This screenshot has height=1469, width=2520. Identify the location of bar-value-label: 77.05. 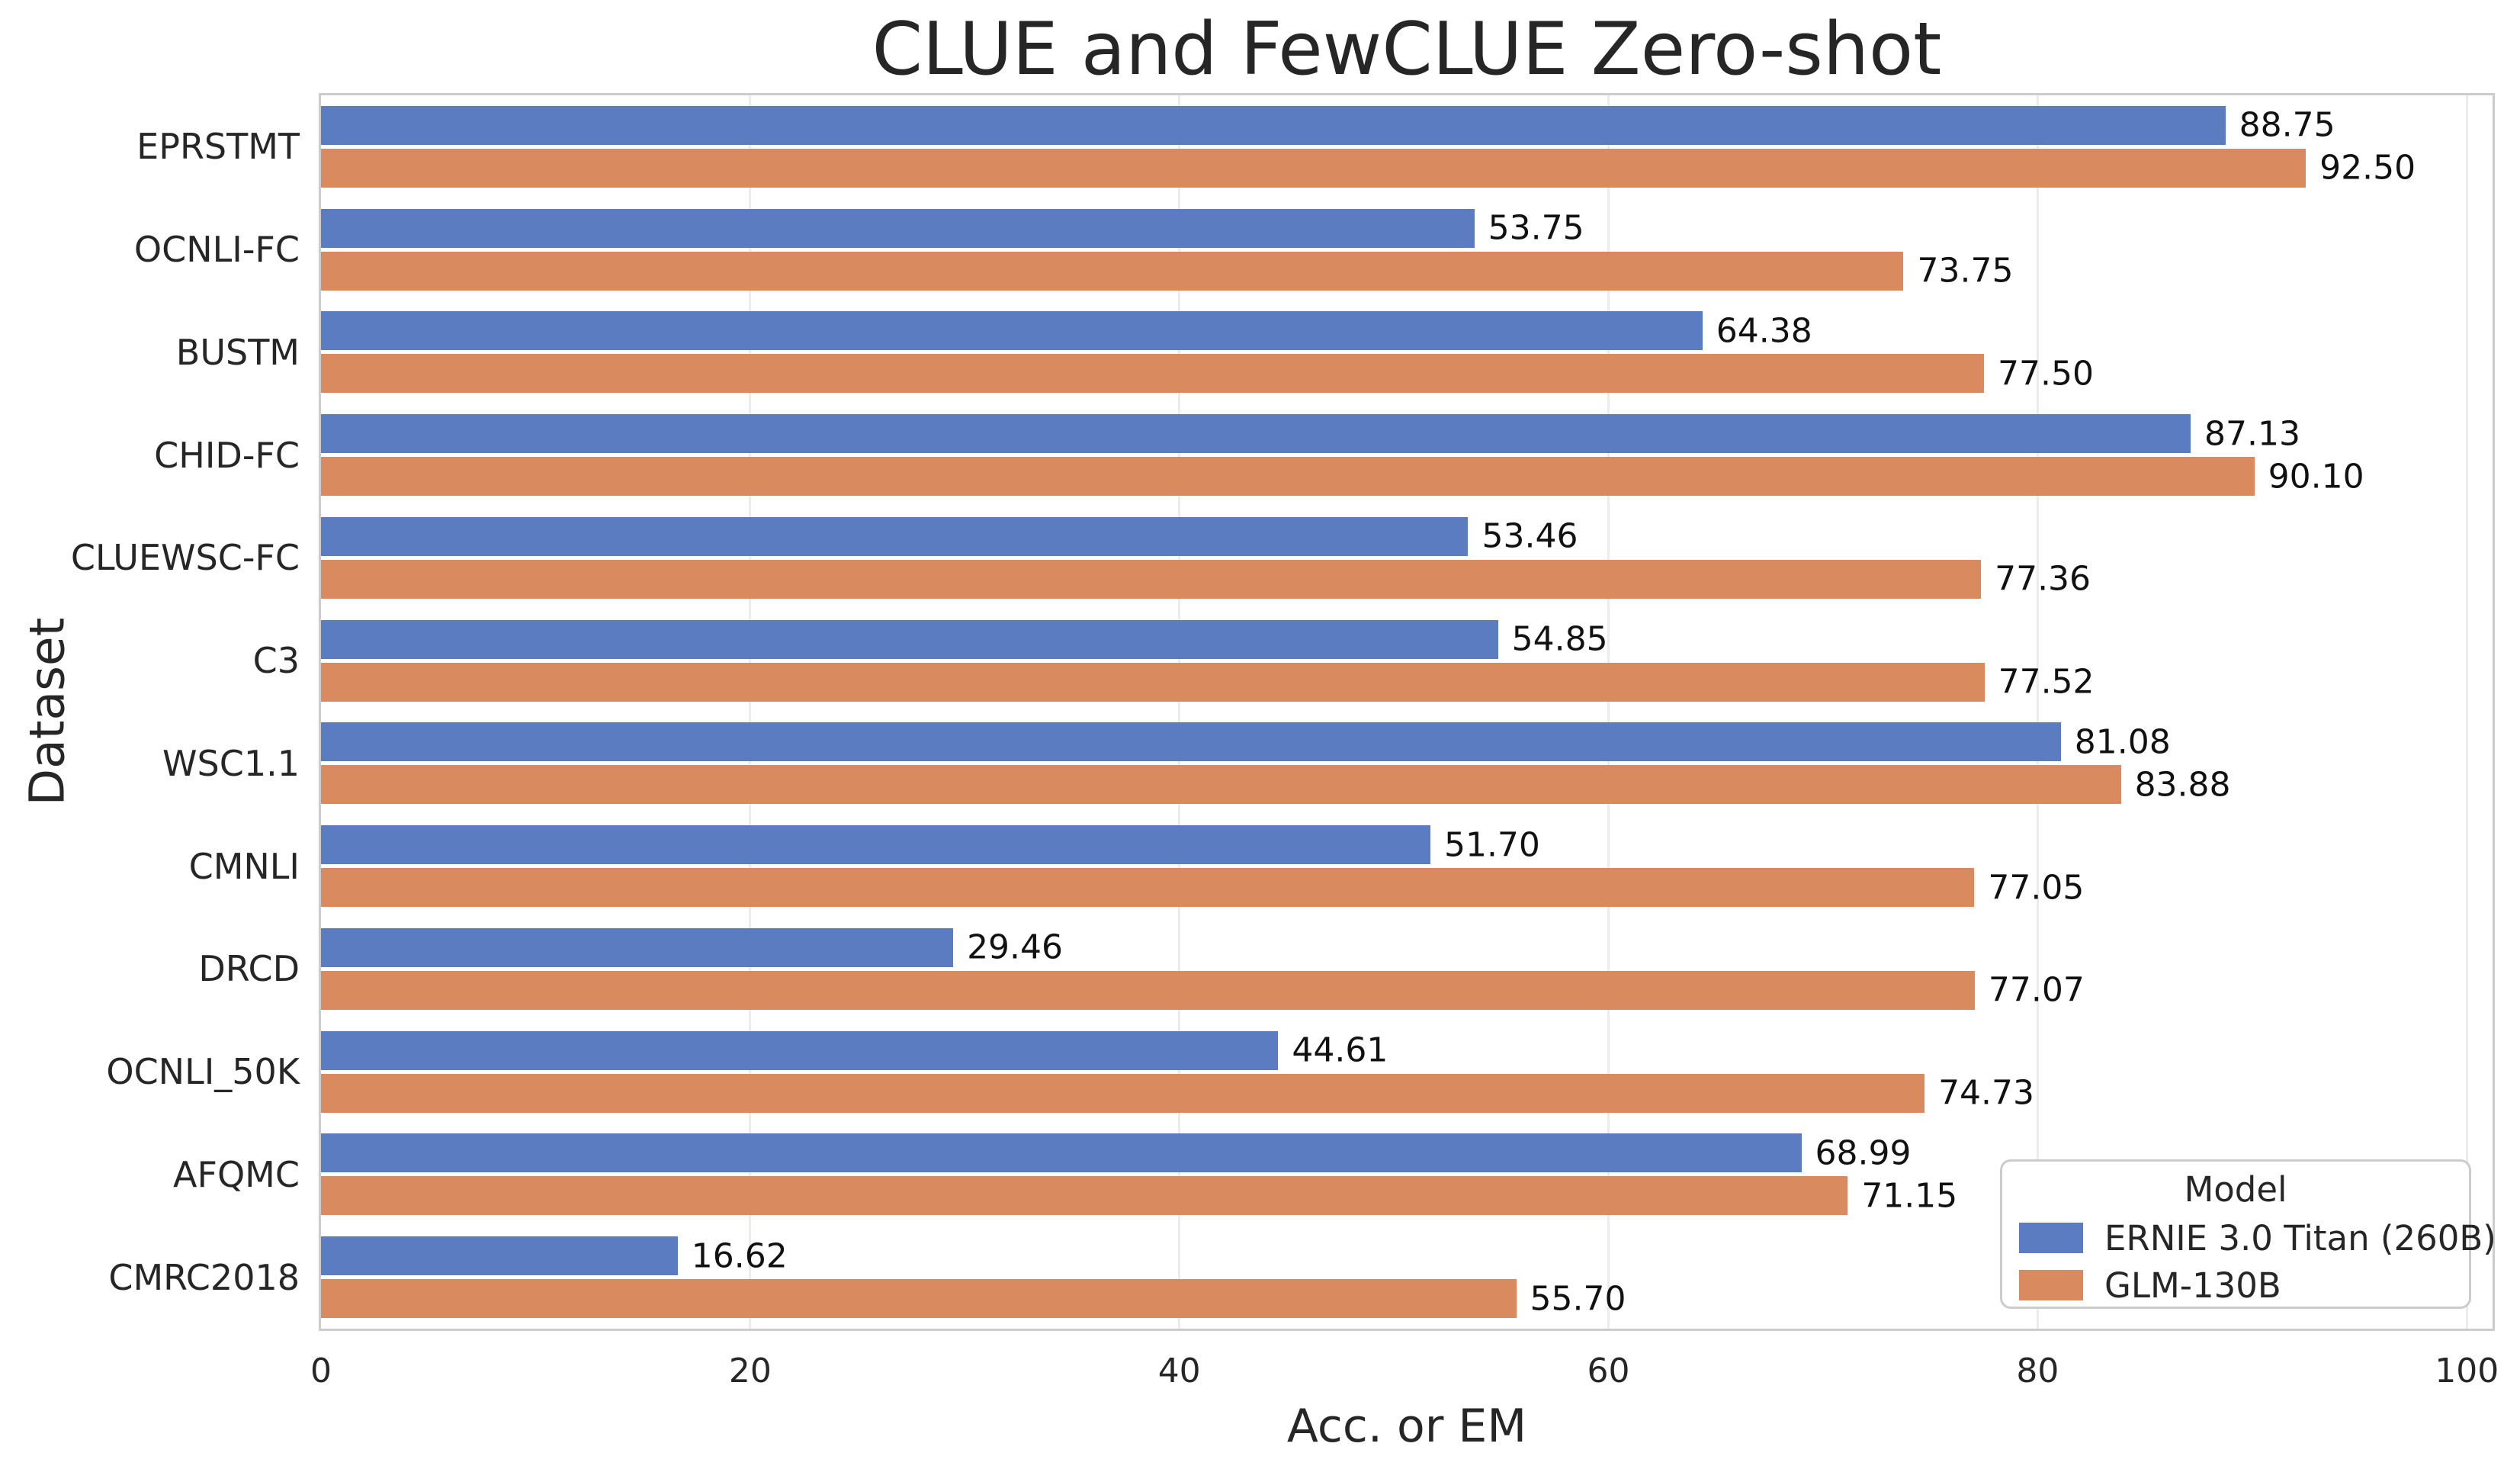
(2036, 888).